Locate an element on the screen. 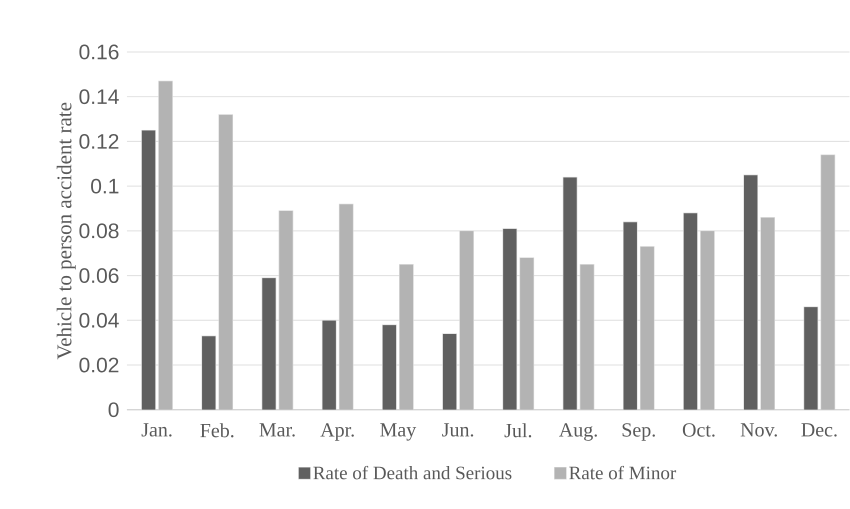 The height and width of the screenshot is (509, 850). y-tick-label: 0.04 is located at coordinates (99, 320).